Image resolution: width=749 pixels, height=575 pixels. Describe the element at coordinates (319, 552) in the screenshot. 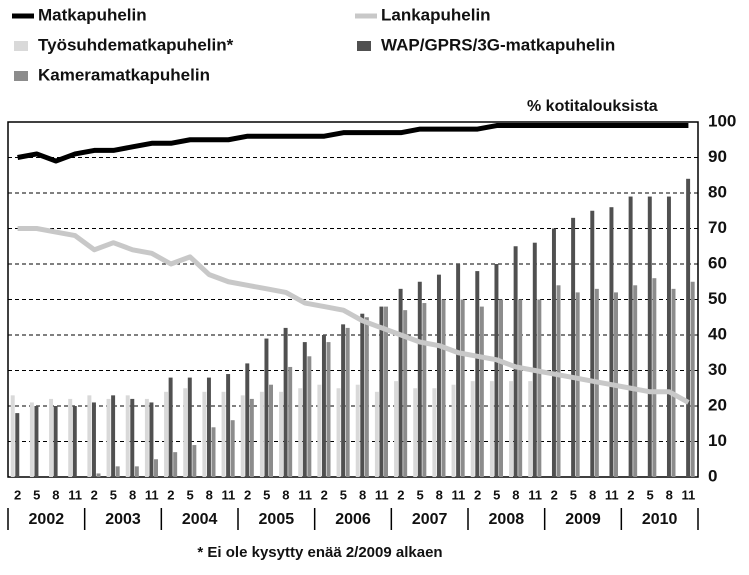

I see `footnote: * Ei ole kysytty enää 2/2009 alkaen` at that location.